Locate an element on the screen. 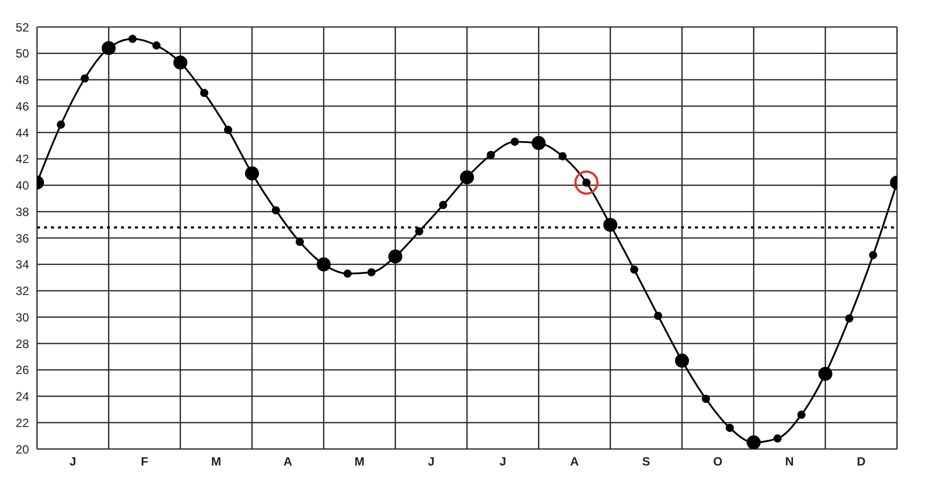 This screenshot has height=482, width=925. x-tick-label: S is located at coordinates (646, 461).